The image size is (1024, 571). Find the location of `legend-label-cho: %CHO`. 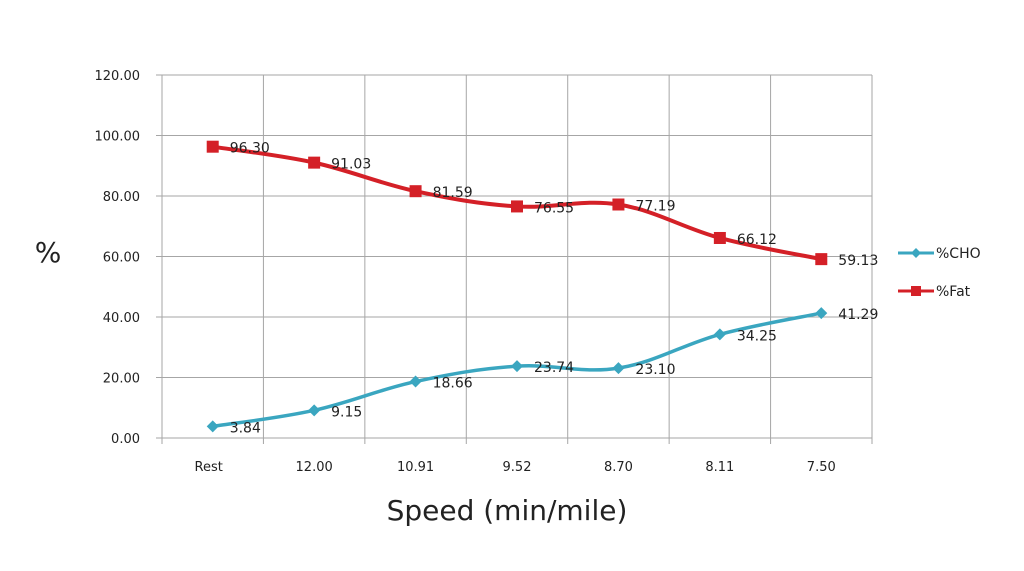

legend-label-cho: %CHO is located at coordinates (958, 254).